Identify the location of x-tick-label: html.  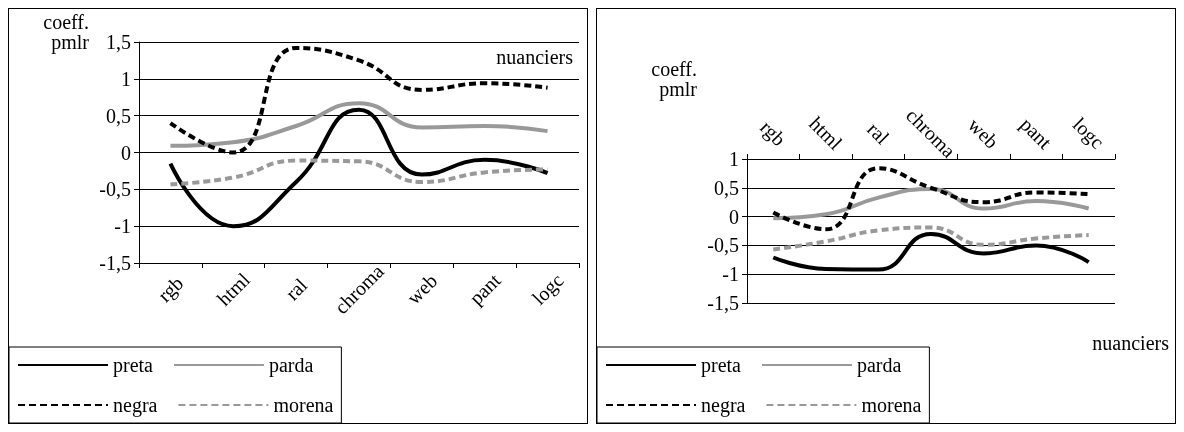
(233, 288).